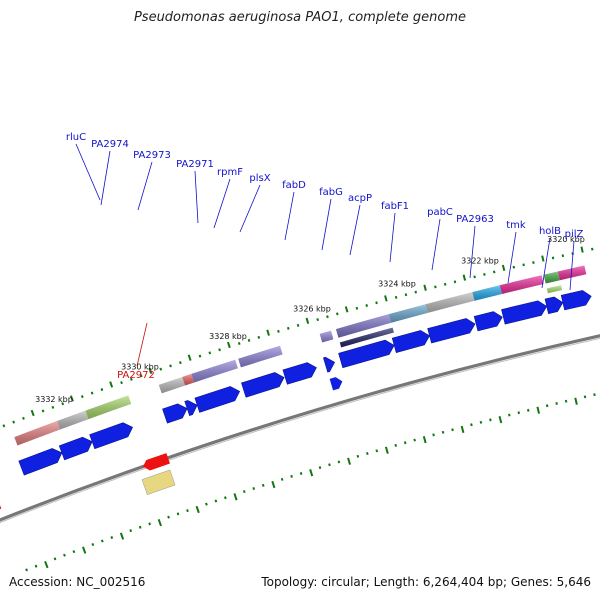 The image size is (600, 600). I want to click on gene-label-fabd: fabD, so click(294, 185).